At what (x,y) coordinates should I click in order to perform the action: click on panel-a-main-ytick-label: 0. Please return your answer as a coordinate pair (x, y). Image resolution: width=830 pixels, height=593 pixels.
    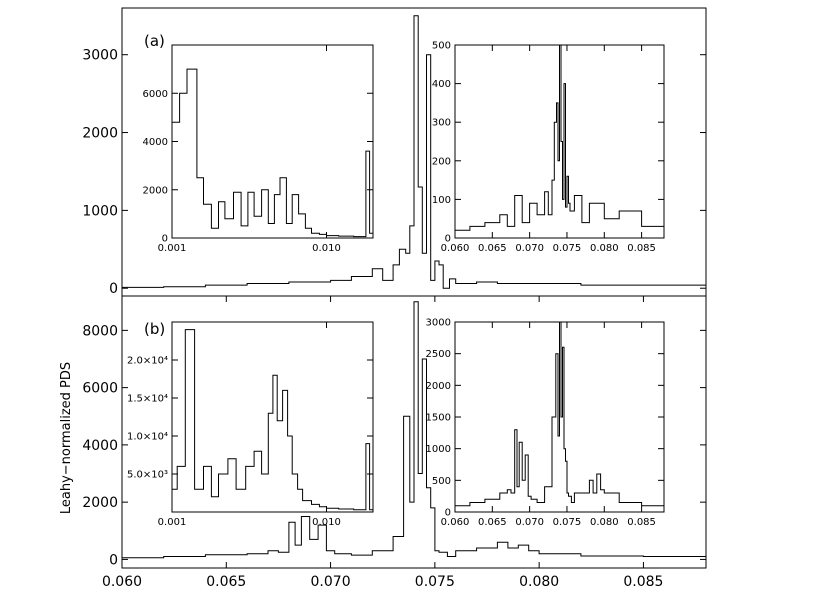
    Looking at the image, I should click on (113, 289).